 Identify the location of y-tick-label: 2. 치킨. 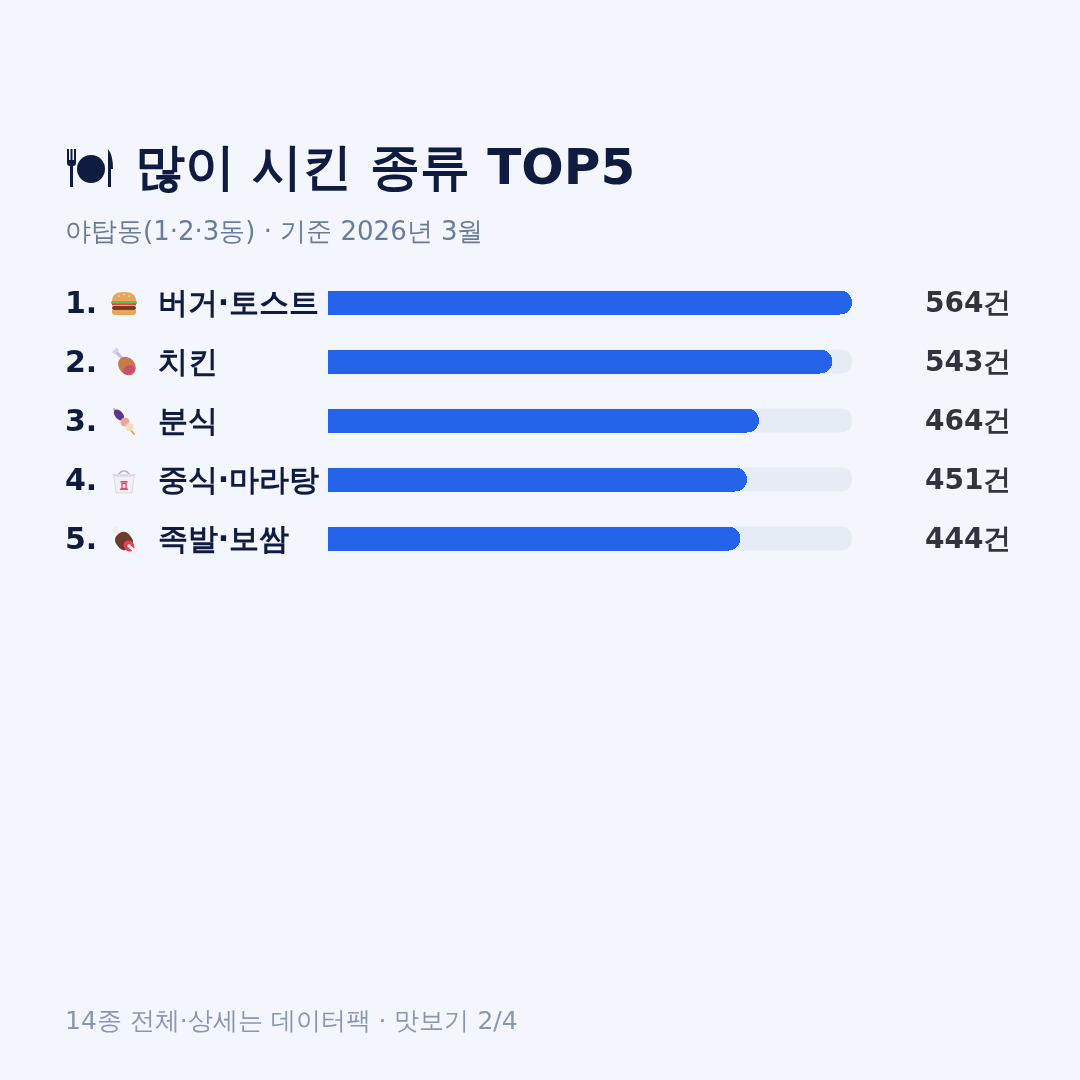
(141, 361).